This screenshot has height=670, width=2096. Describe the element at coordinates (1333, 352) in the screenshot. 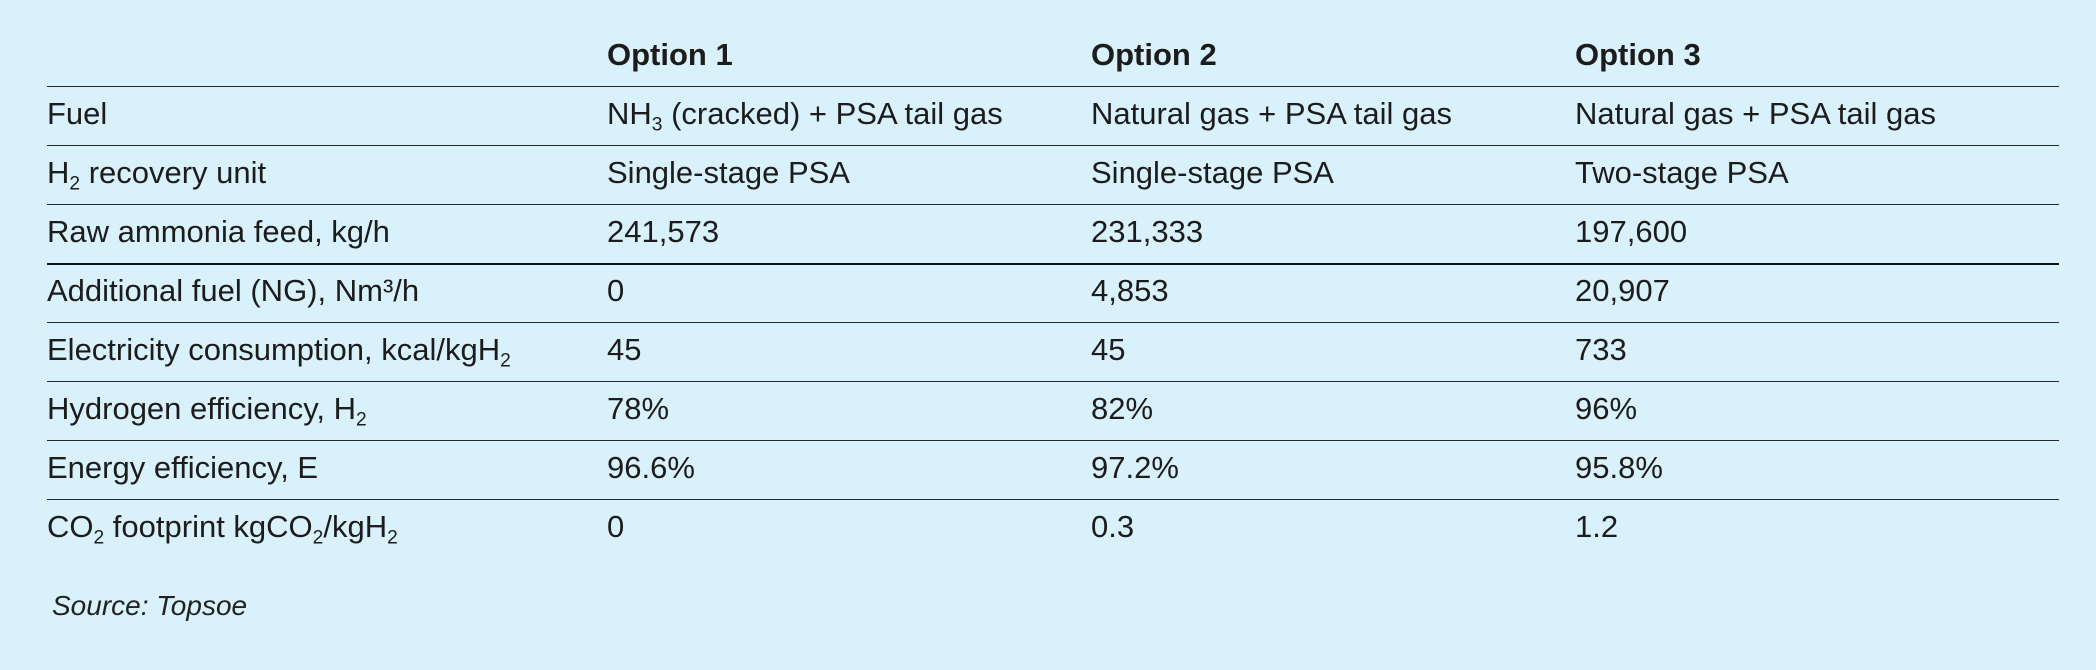

I see `value-cell-option-2: 45` at that location.